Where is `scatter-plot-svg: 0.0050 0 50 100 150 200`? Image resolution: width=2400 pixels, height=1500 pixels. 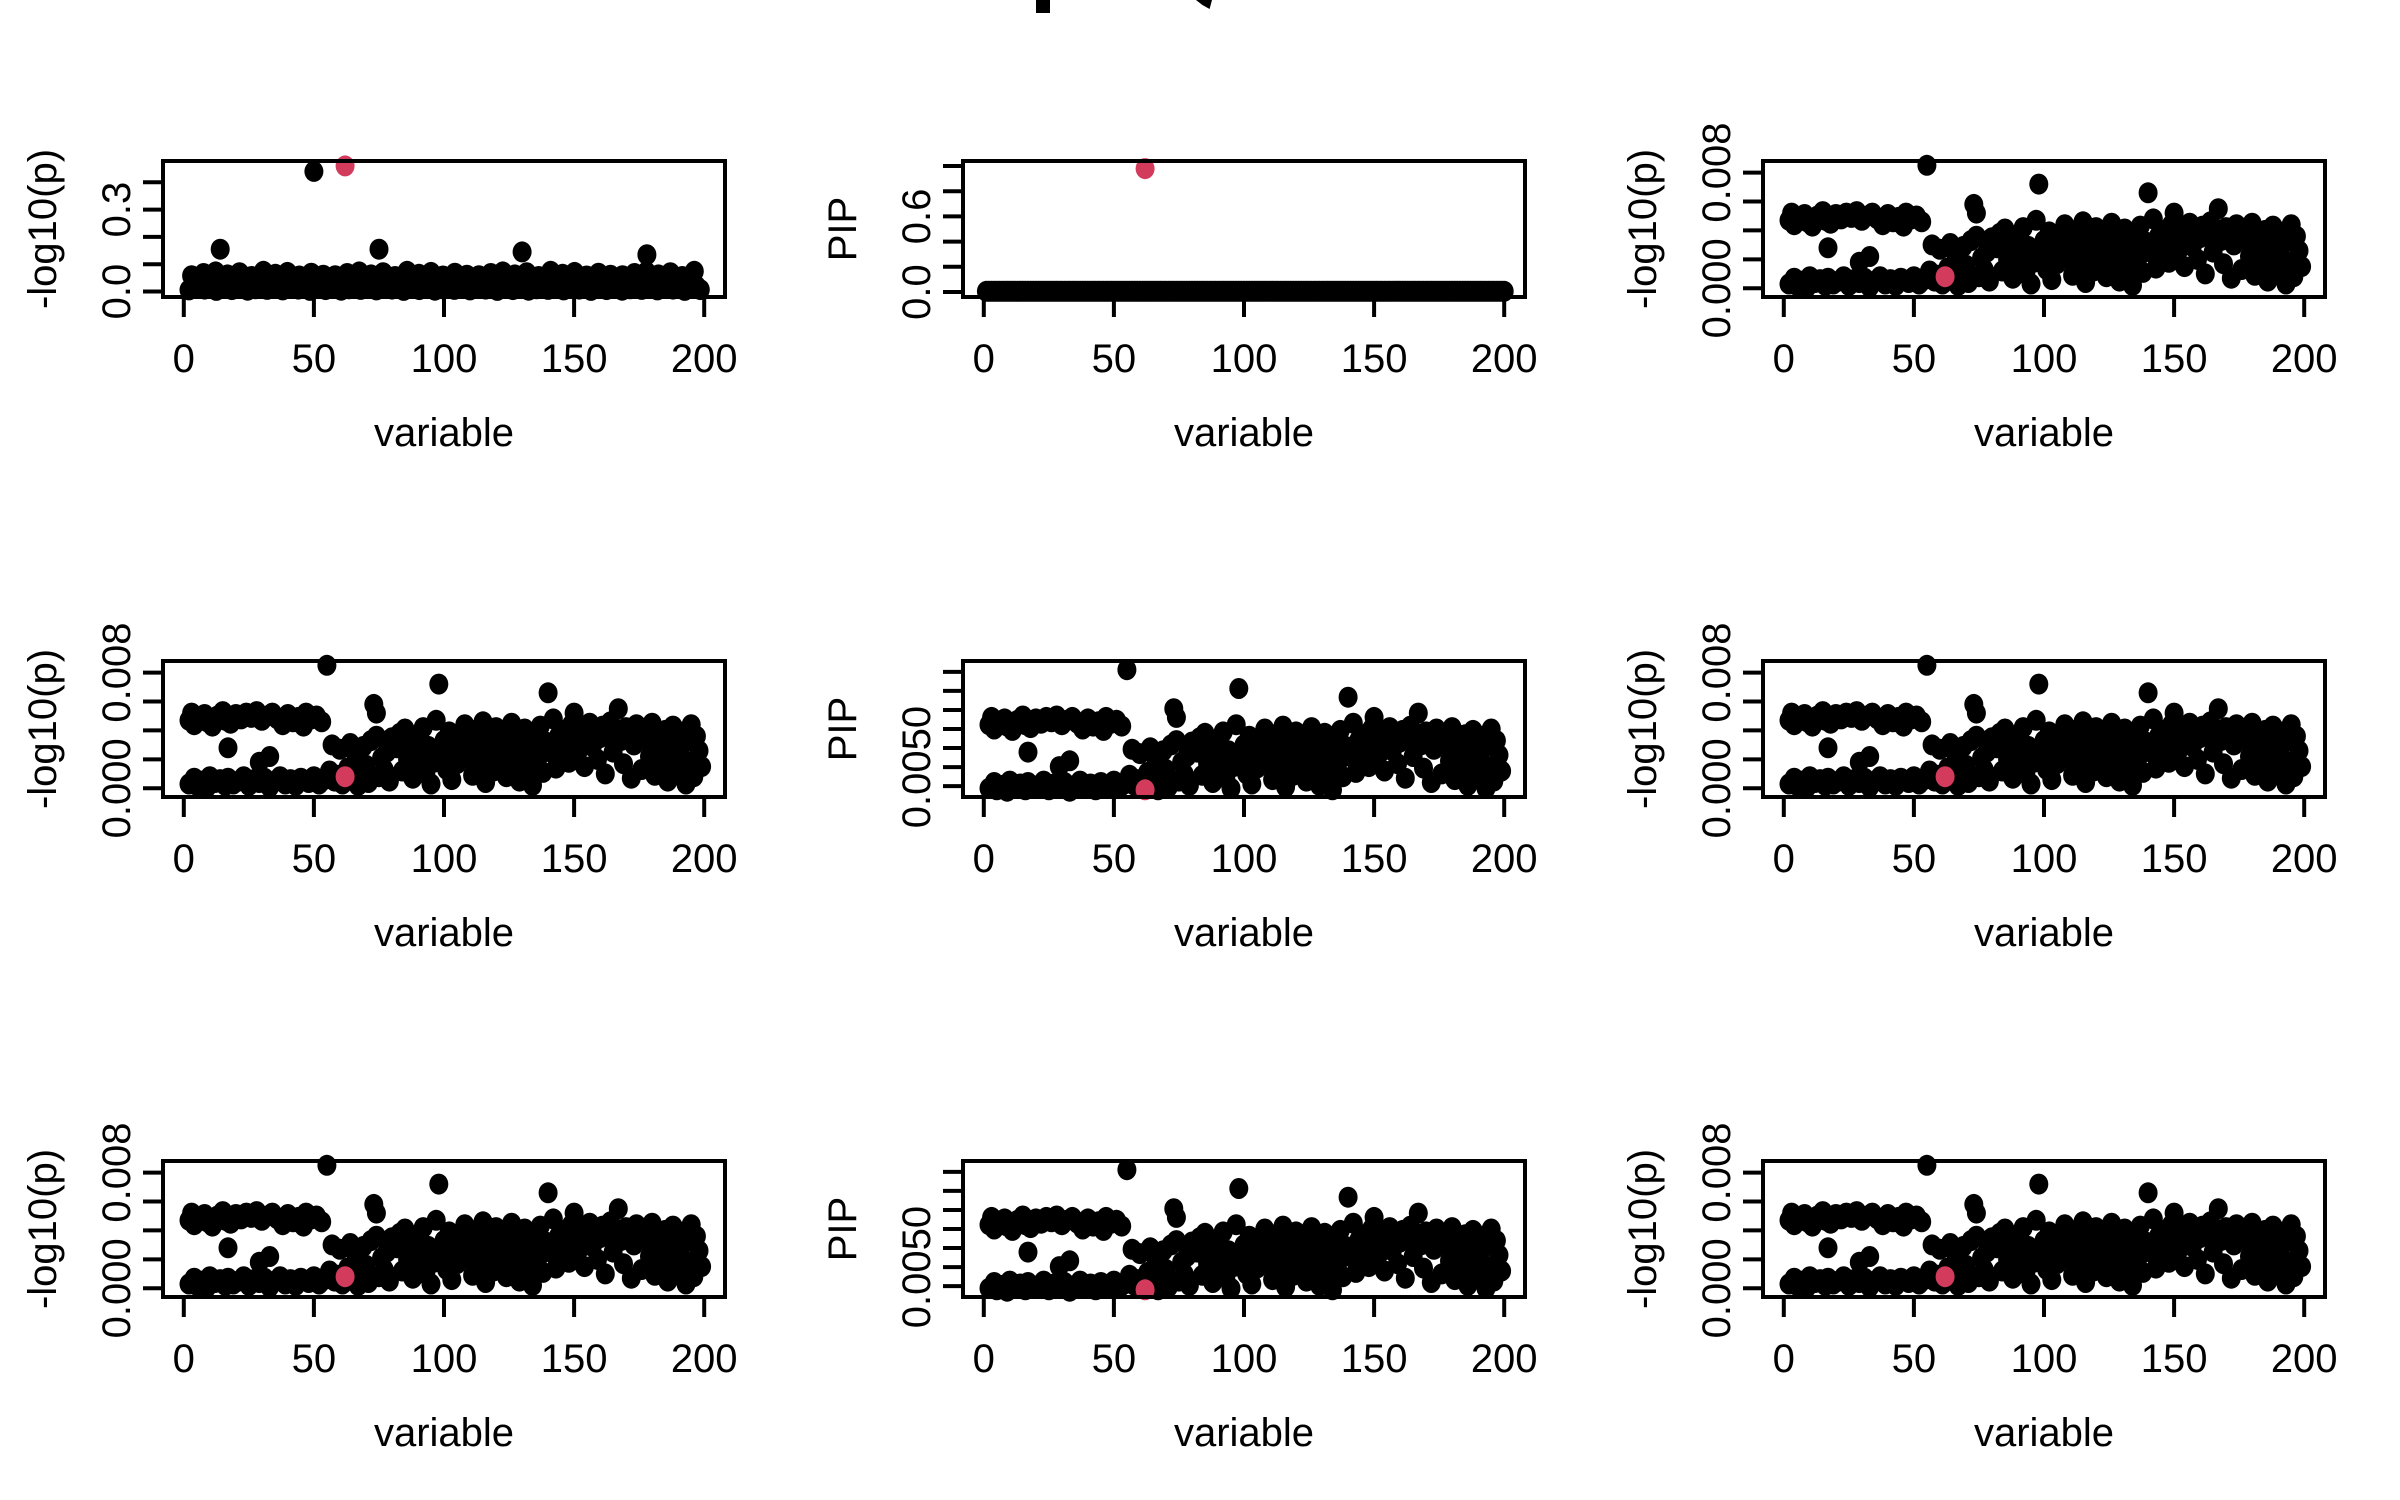 scatter-plot-svg: 0.0050 0 50 100 150 200 is located at coordinates (1216, 770).